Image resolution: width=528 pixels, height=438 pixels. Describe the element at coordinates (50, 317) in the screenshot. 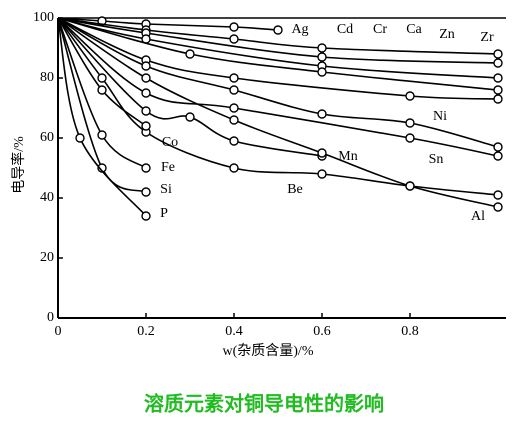

I see `y-tick-label: 0` at that location.